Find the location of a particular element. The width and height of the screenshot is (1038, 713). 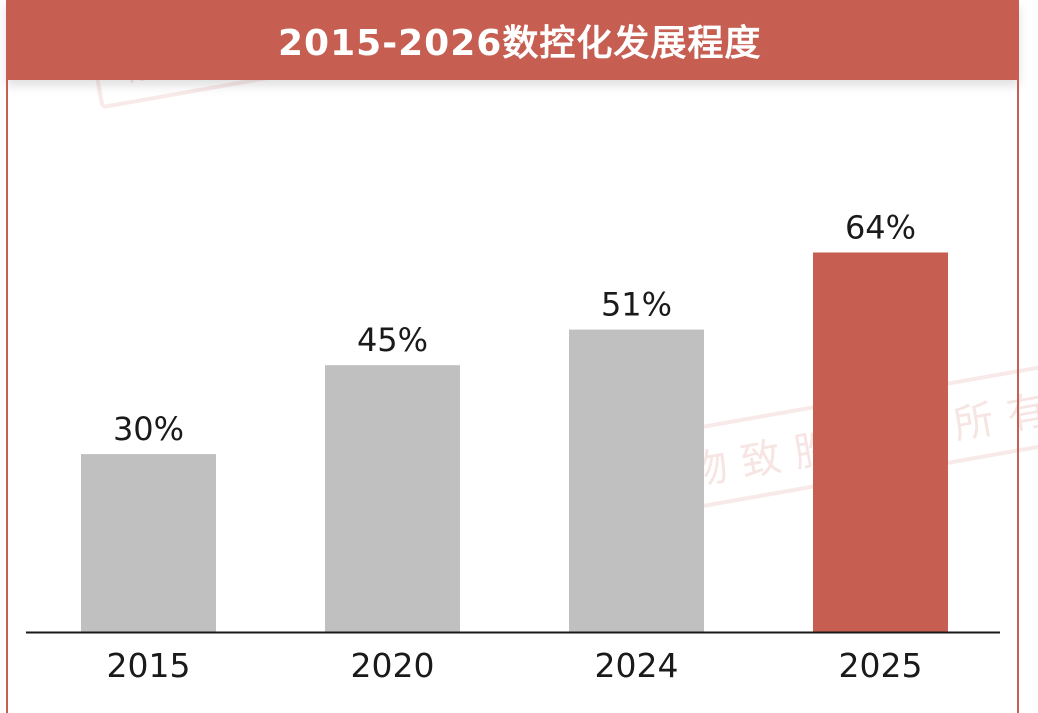

x-tick-label-2025: 2025 is located at coordinates (881, 665).